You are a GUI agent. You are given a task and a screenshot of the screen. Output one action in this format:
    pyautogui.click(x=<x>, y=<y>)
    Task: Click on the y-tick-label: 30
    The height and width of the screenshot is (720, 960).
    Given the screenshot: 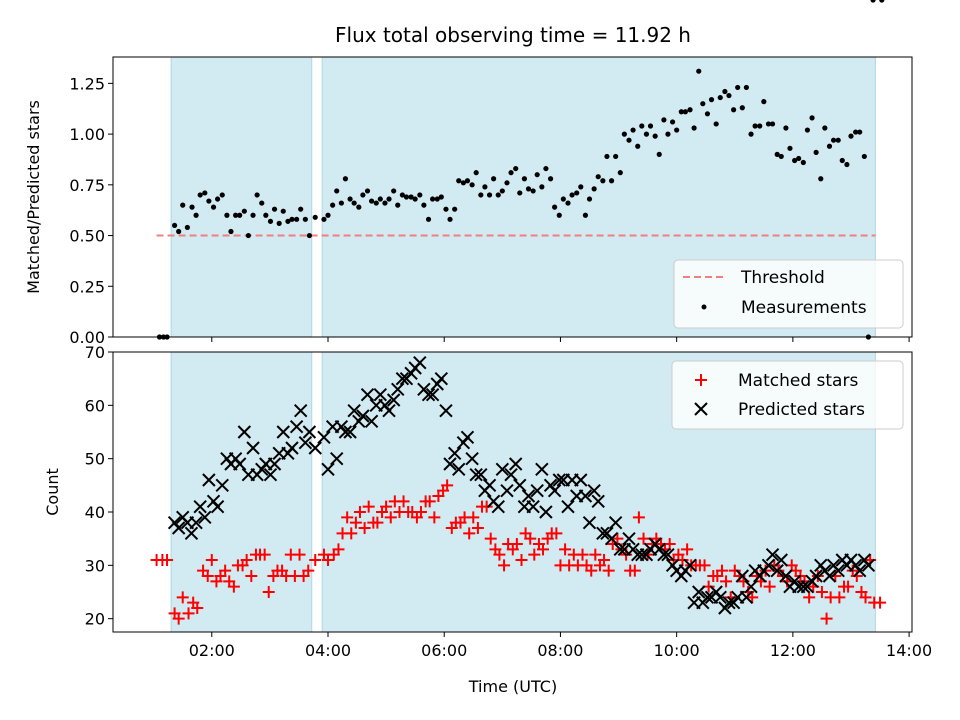 What is the action you would take?
    pyautogui.click(x=95, y=565)
    